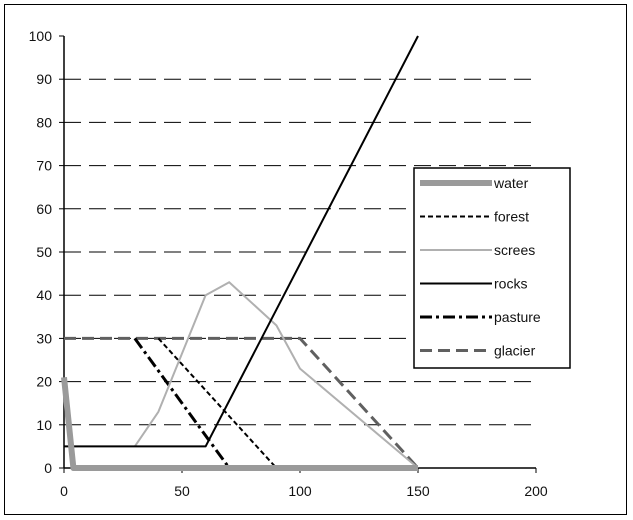 This screenshot has width=633, height=520. What do you see at coordinates (64, 491) in the screenshot?
I see `x-tick-label: 0` at bounding box center [64, 491].